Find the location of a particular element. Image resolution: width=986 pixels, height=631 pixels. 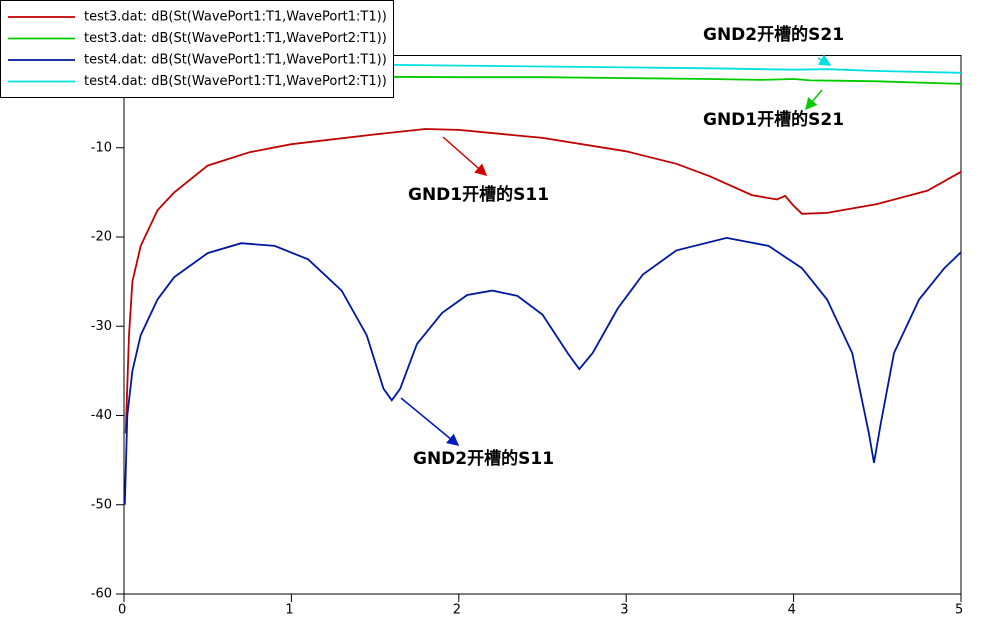

x-tick-label: 4 is located at coordinates (792, 610).